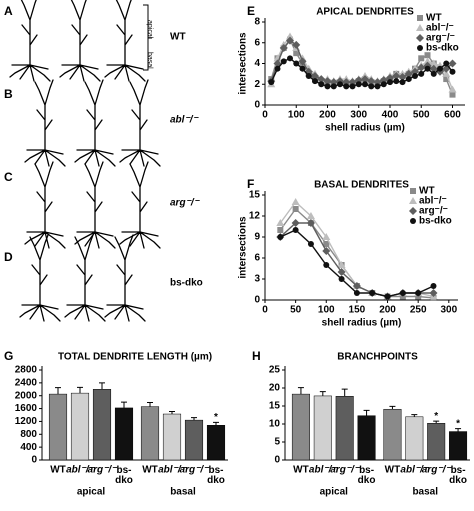 Image resolution: width=474 pixels, height=511 pixels. What do you see at coordinates (26, 408) in the screenshot?
I see `y-tick-label: 1600` at bounding box center [26, 408].